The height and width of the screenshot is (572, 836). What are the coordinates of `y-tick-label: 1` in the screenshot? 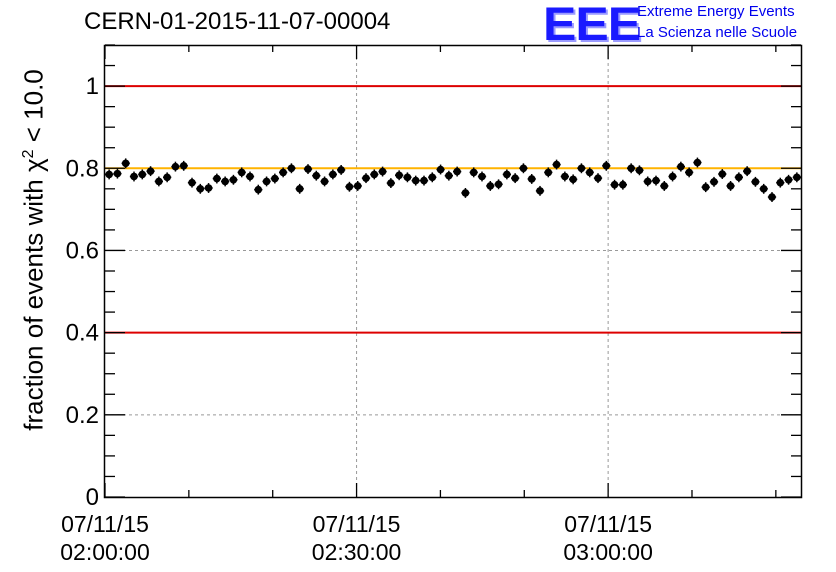 It's located at (92, 86).